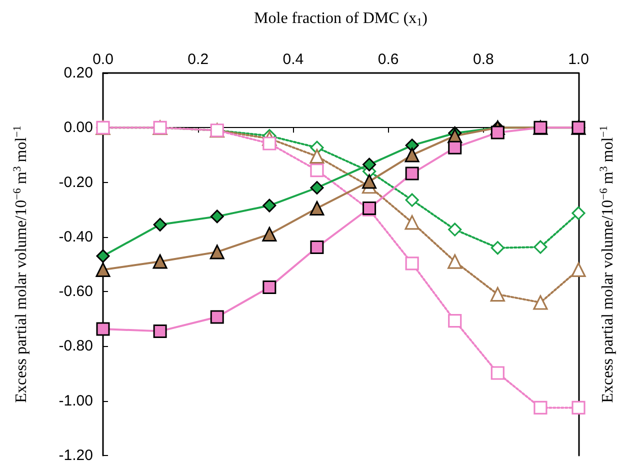 Image resolution: width=624 pixels, height=463 pixels. What do you see at coordinates (578, 59) in the screenshot?
I see `x-tick-label: 1.0` at bounding box center [578, 59].